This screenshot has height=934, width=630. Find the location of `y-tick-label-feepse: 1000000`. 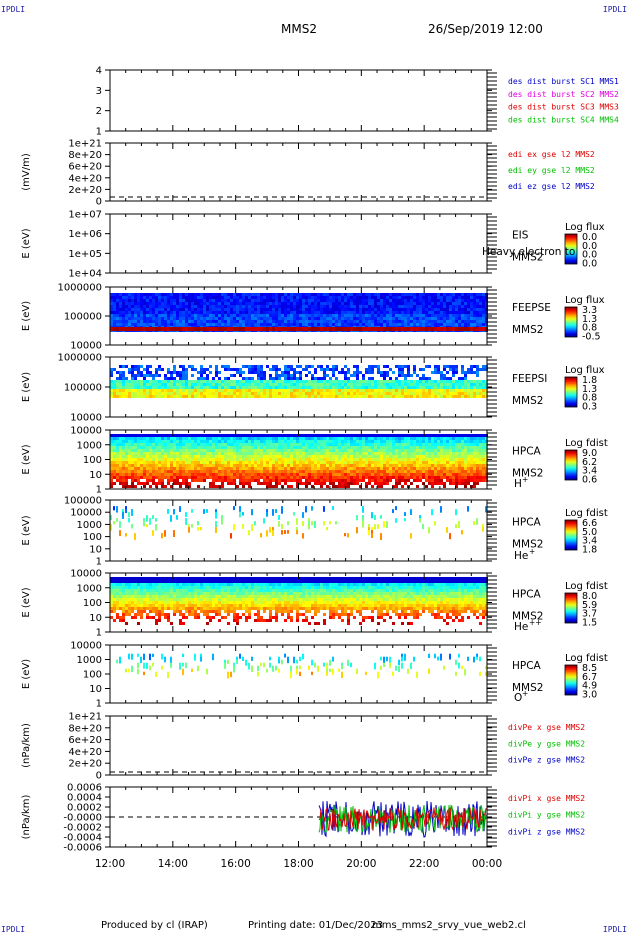

y-tick-label-feepse: 1000000 is located at coordinates (79, 288).